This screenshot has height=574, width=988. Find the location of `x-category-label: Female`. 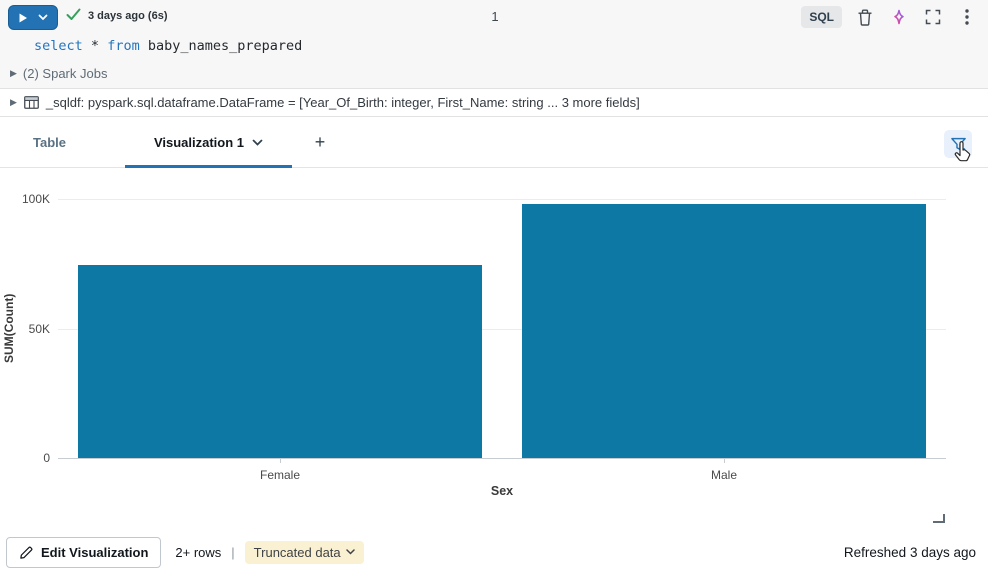

x-category-label: Female is located at coordinates (279, 475).